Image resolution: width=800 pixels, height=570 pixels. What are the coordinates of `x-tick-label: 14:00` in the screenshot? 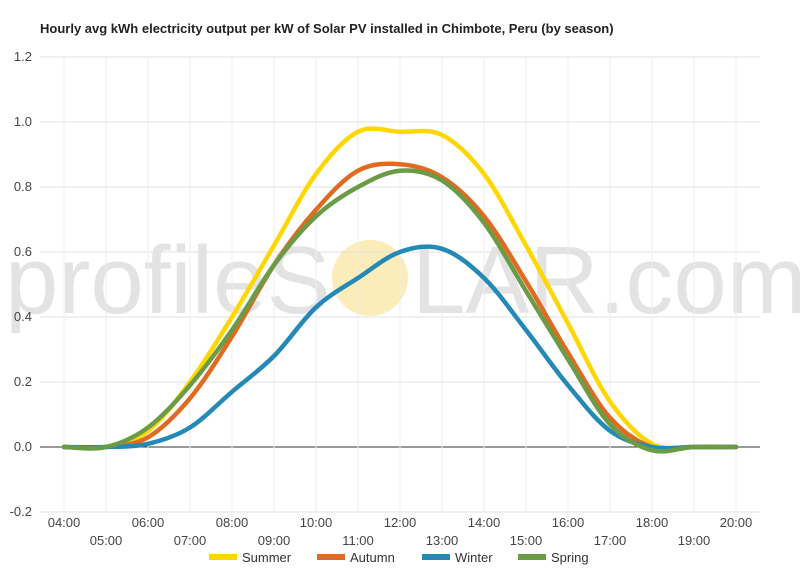 It's located at (484, 522).